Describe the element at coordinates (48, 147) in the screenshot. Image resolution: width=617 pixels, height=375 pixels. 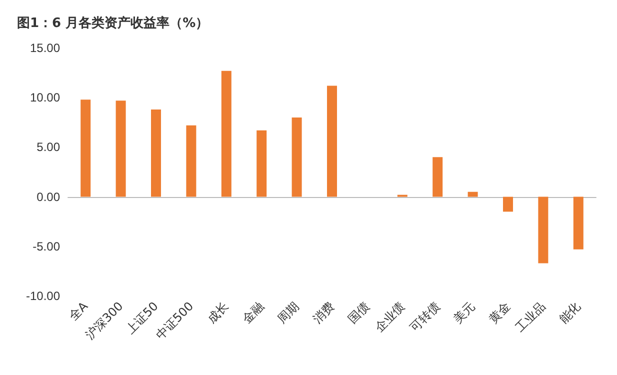
I see `y-tick-label: 5.00` at that location.